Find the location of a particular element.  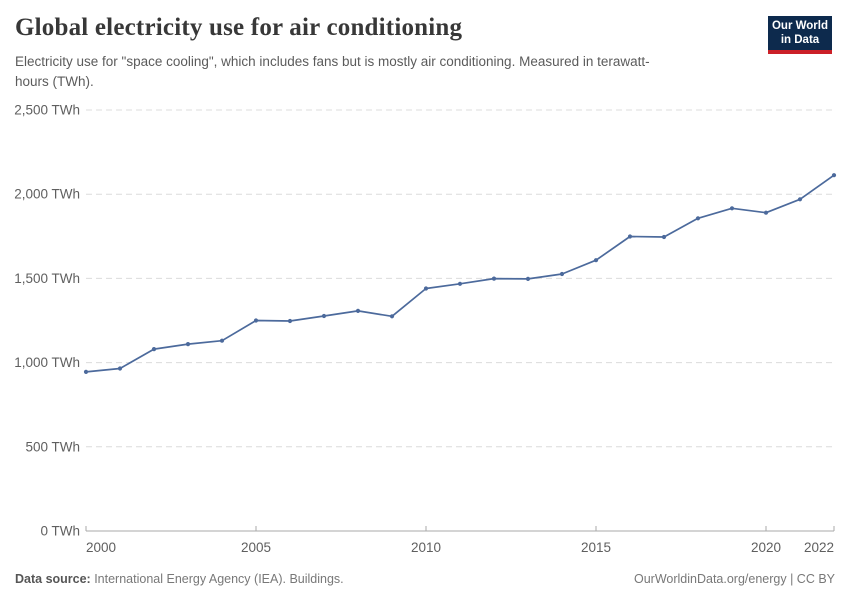

y-tick-label: 0 TWh is located at coordinates (60, 531).